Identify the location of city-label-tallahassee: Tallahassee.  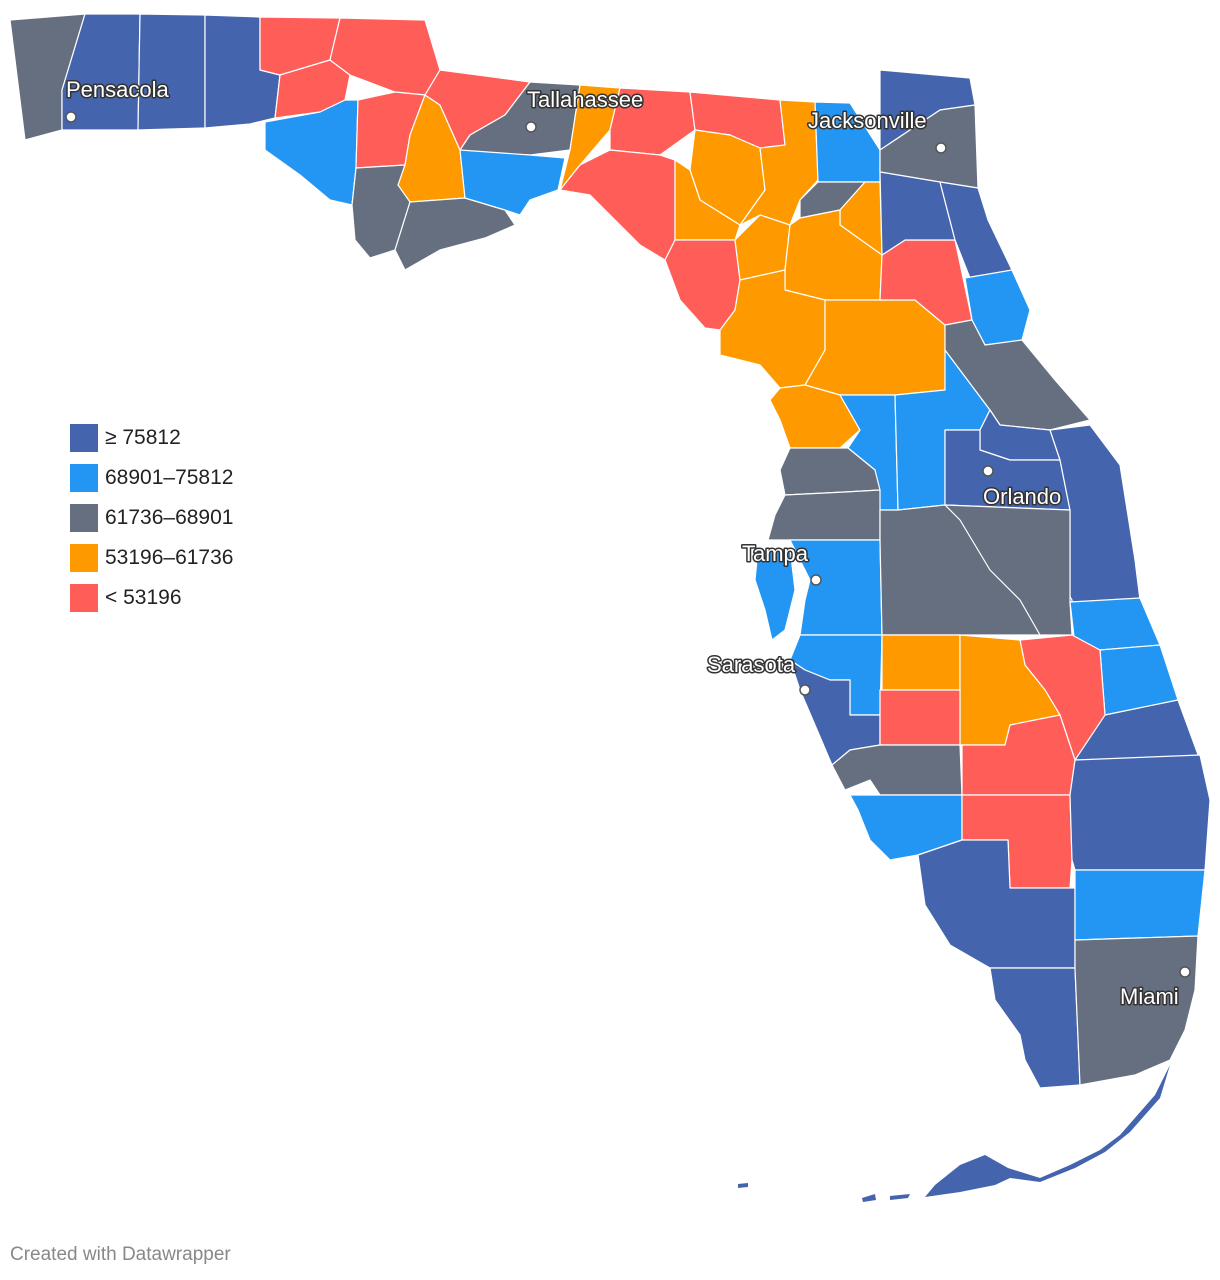
(585, 99).